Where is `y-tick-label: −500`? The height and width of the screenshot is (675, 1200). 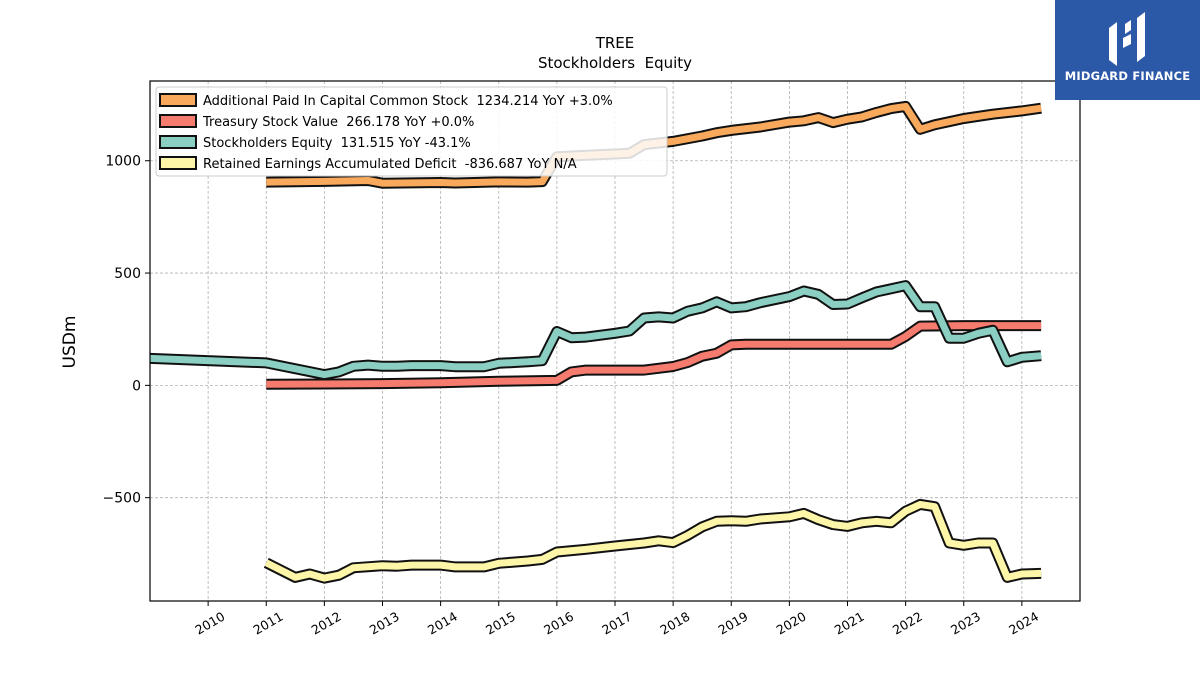
y-tick-label: −500 is located at coordinates (122, 499).